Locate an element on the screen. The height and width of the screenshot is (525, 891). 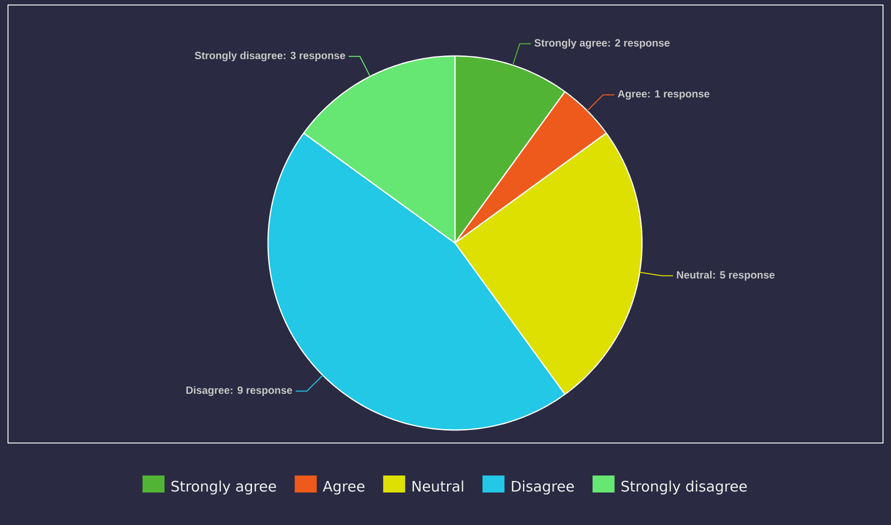
legend-label: Neutral is located at coordinates (438, 486).